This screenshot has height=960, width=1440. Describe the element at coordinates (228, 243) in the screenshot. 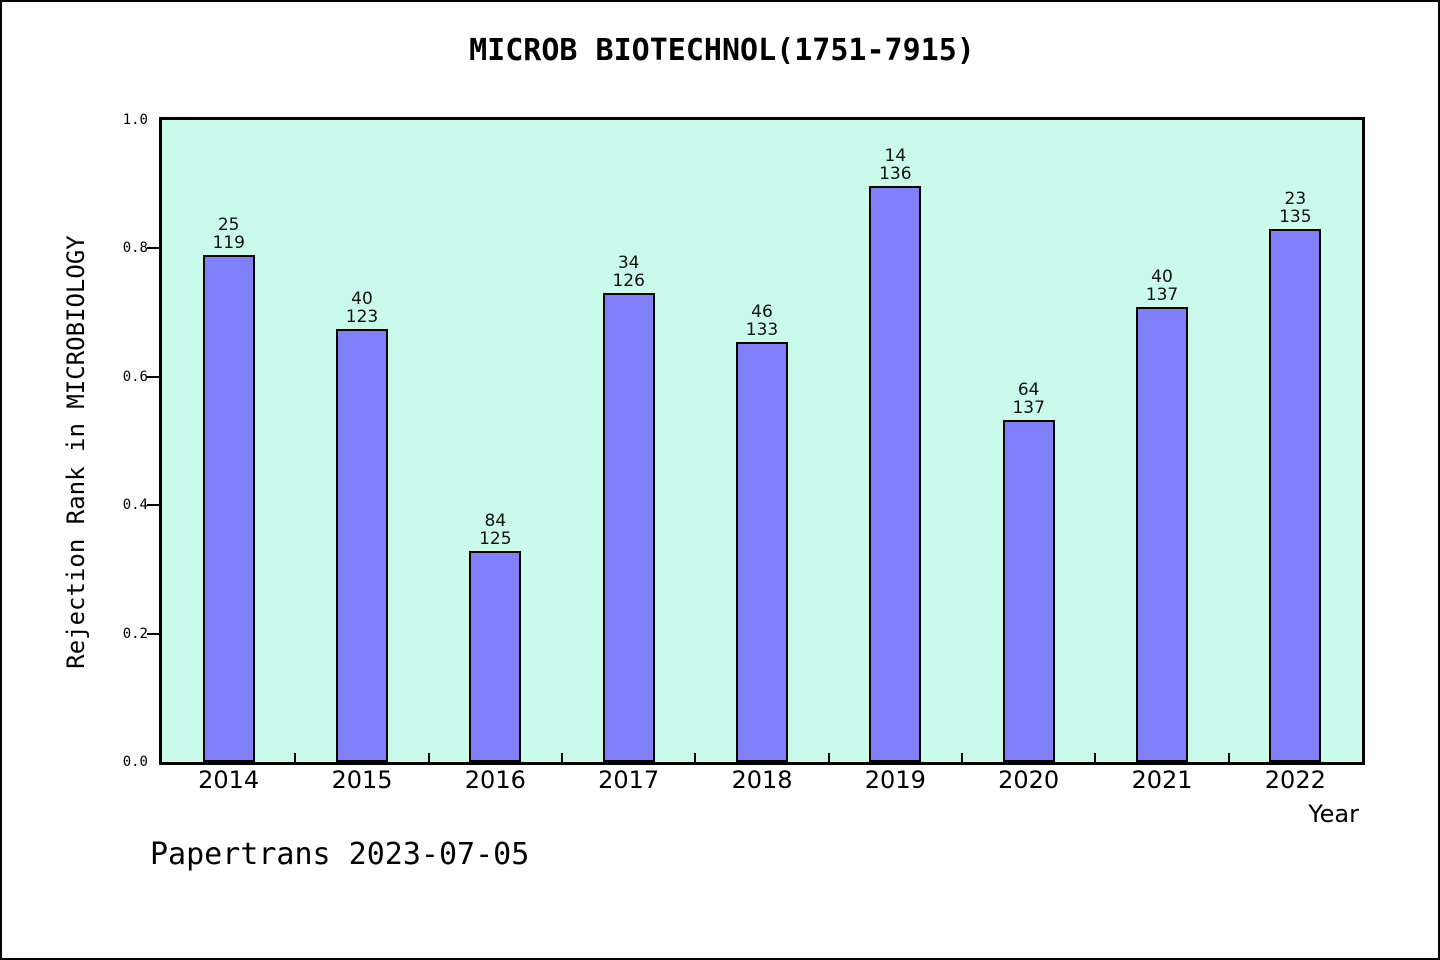

I see `bar-total-value: 119` at that location.